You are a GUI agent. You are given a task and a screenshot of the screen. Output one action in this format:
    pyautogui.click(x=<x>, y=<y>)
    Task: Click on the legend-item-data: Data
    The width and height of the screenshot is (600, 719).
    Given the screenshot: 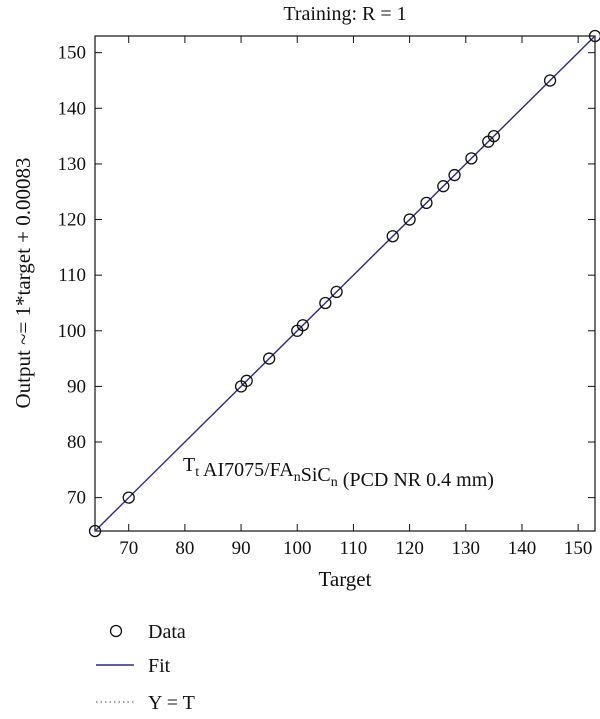 What is the action you would take?
    pyautogui.click(x=147, y=632)
    